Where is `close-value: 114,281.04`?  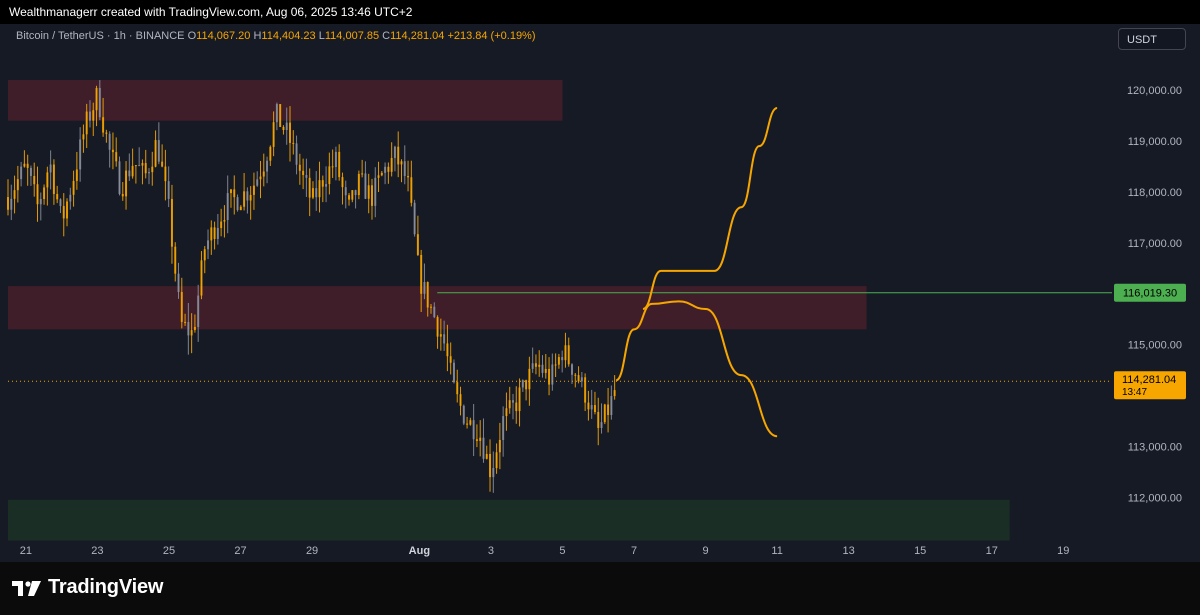
close-value: 114,281.04 is located at coordinates (417, 36).